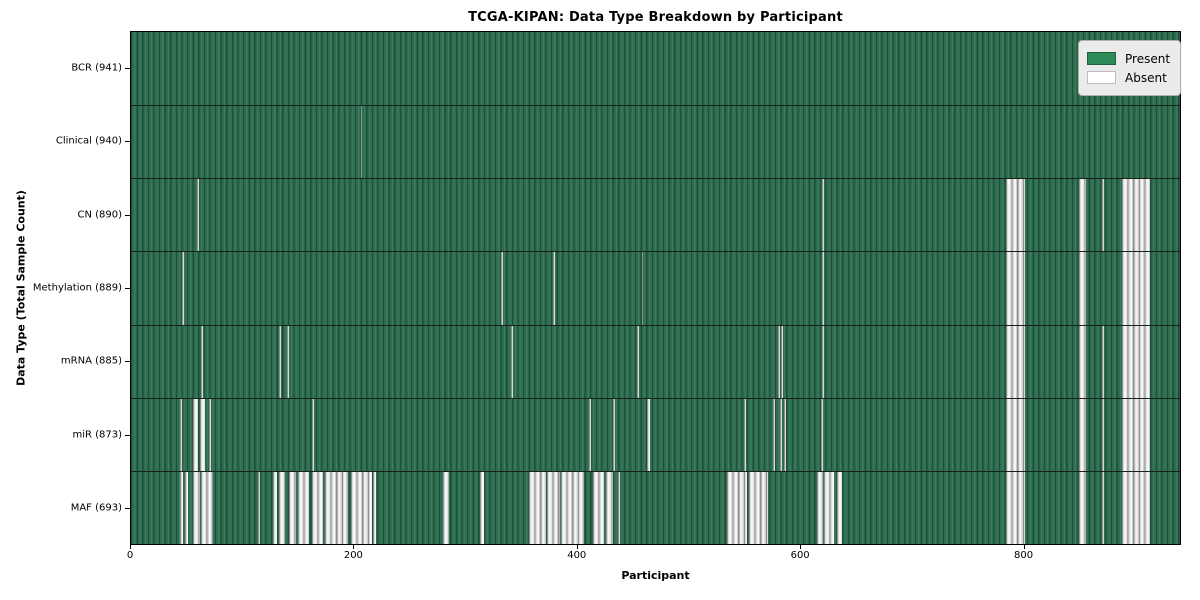  Describe the element at coordinates (96, 508) in the screenshot. I see `y-tick-label-maf: MAF (693)` at that location.